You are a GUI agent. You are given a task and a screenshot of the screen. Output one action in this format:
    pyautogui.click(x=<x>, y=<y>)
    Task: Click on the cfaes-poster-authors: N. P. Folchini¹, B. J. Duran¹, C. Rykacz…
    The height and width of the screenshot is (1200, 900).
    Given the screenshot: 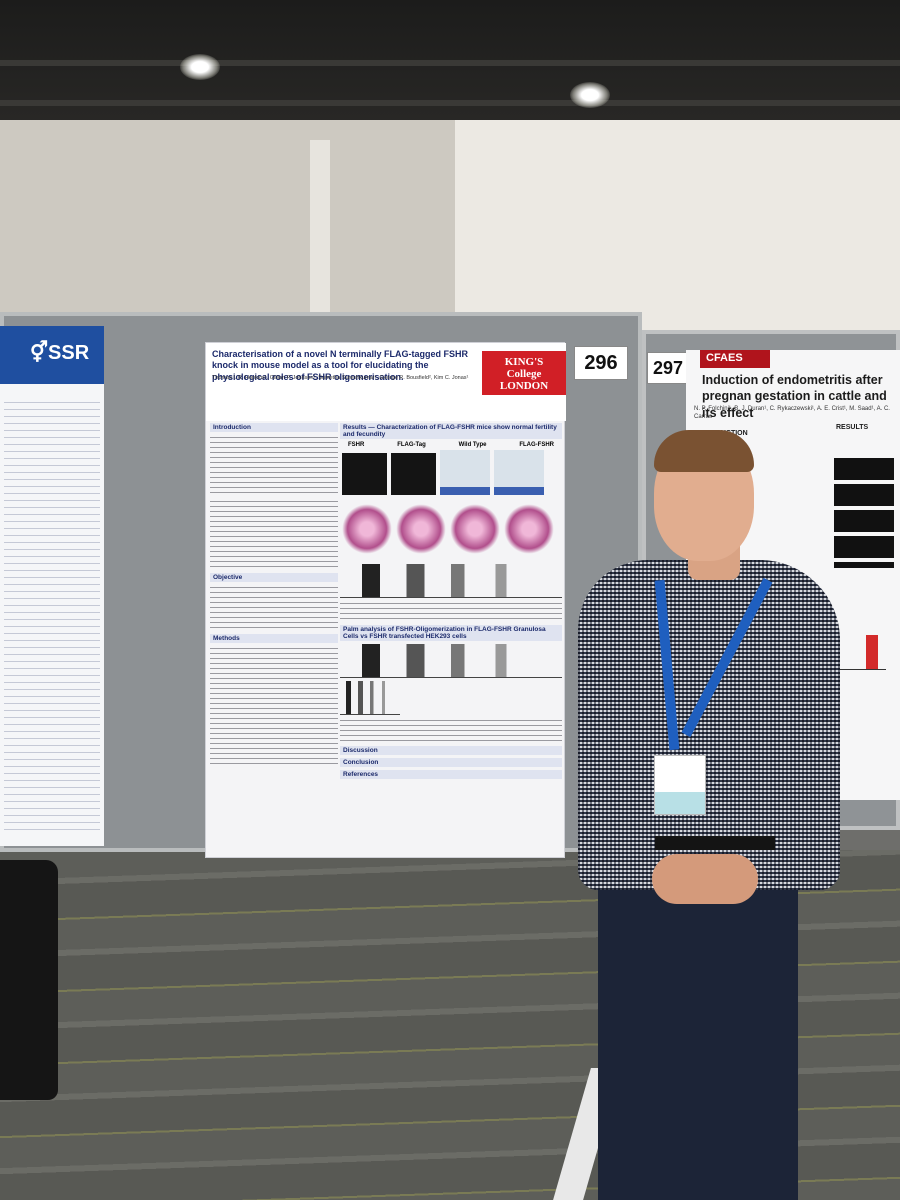 What is the action you would take?
    pyautogui.click(x=792, y=413)
    